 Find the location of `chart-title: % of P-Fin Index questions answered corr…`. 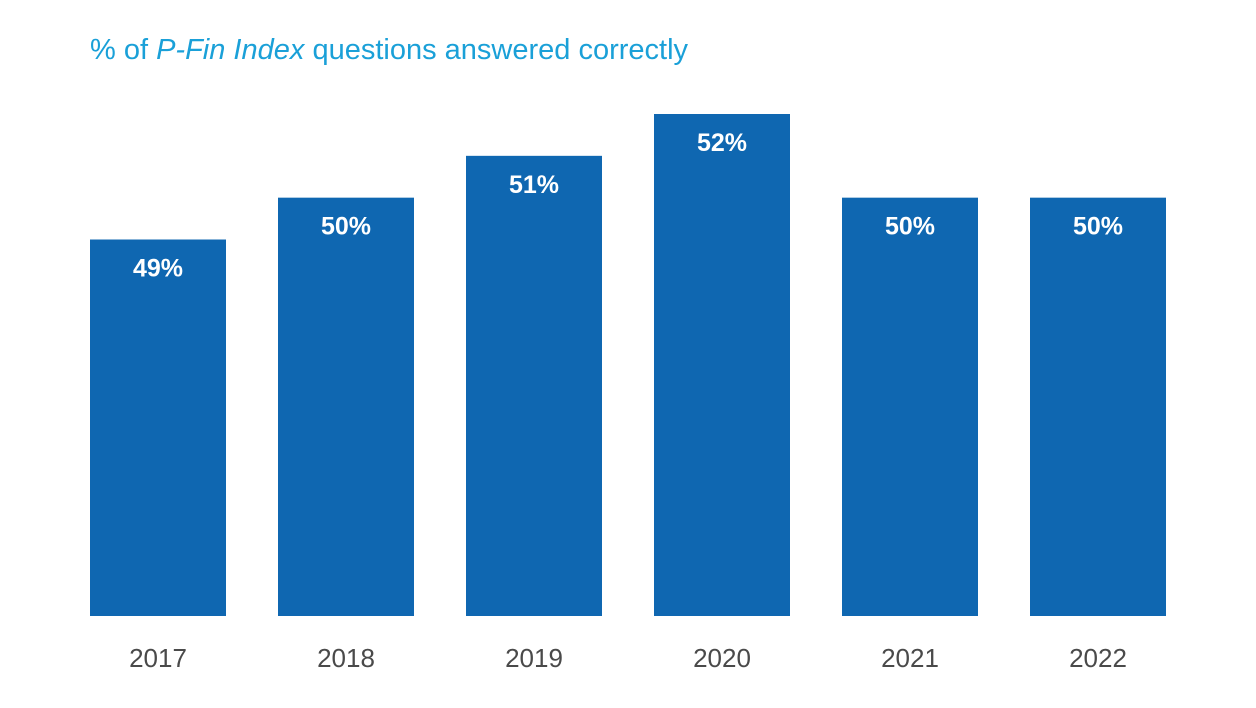

chart-title: % of P-Fin Index questions answered corr… is located at coordinates (389, 50).